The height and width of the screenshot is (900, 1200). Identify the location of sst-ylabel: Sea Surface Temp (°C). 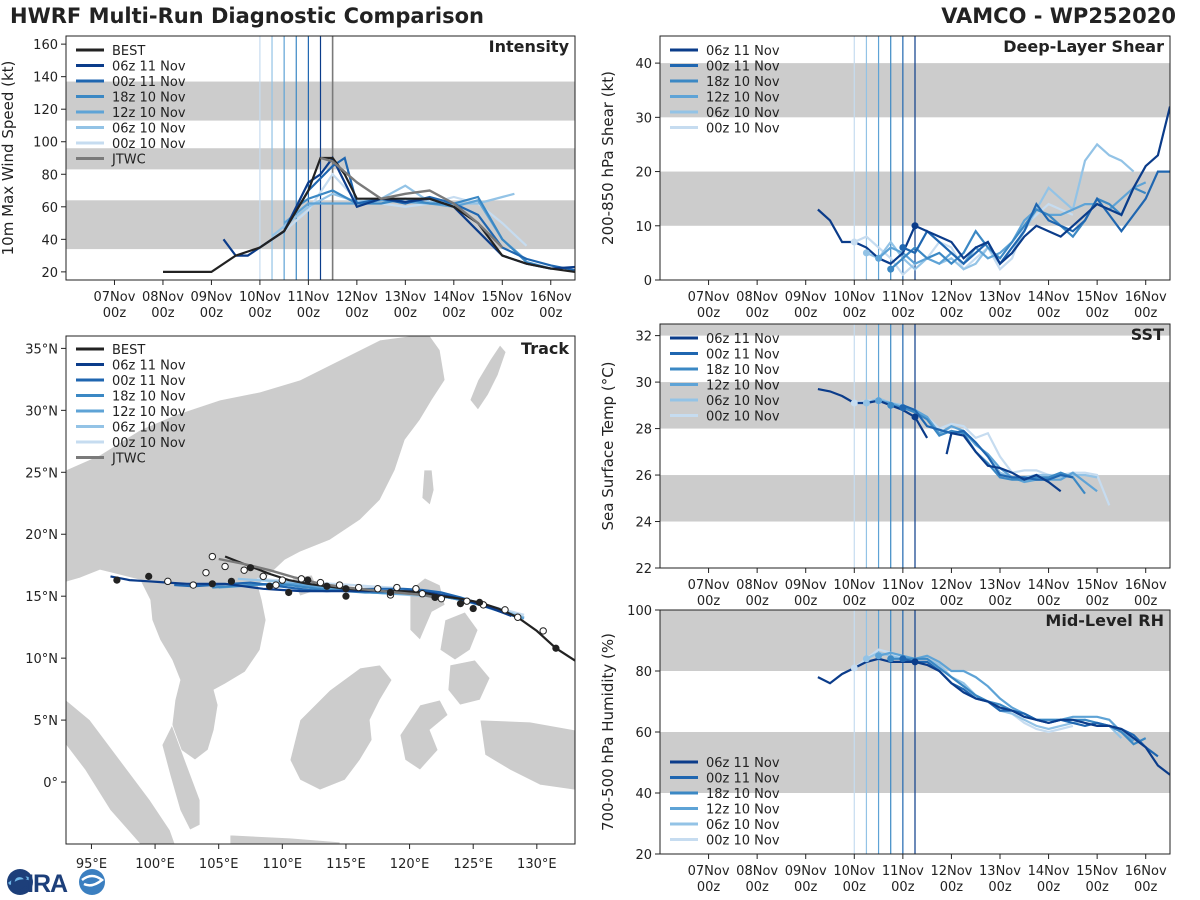
(608, 445).